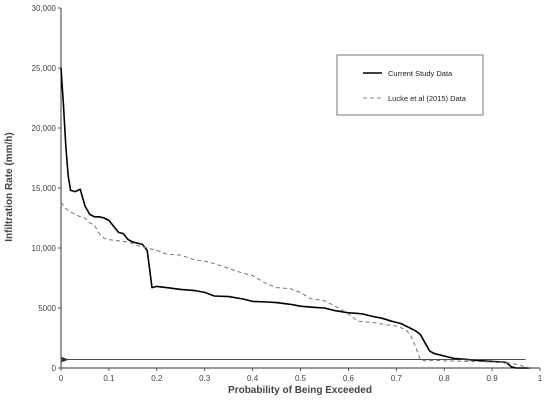 The width and height of the screenshot is (550, 403). What do you see at coordinates (44, 128) in the screenshot?
I see `y-tick-label: 20,000` at bounding box center [44, 128].